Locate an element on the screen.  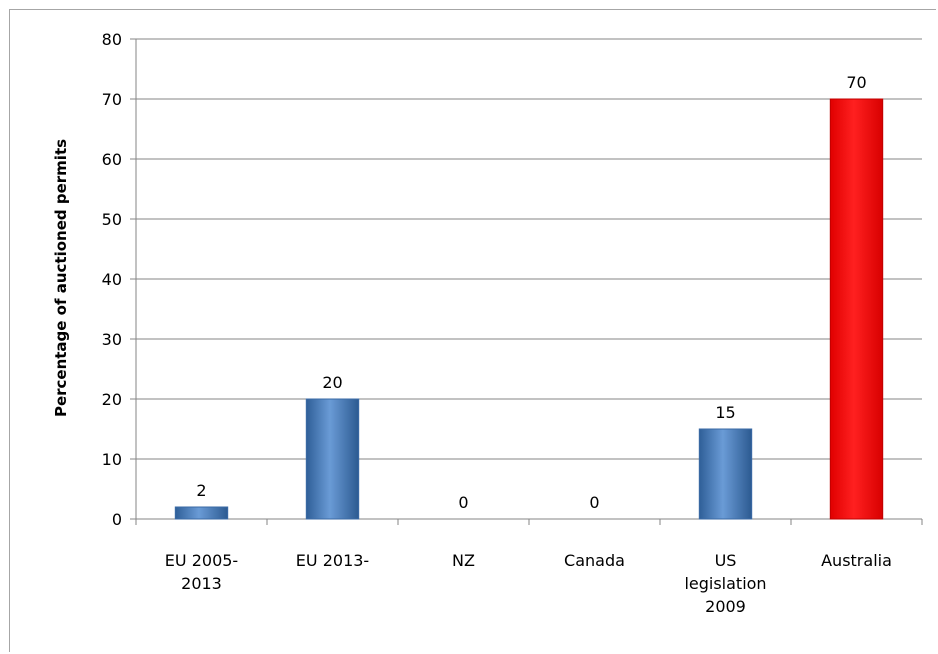
category-label: Canada is located at coordinates (594, 560).